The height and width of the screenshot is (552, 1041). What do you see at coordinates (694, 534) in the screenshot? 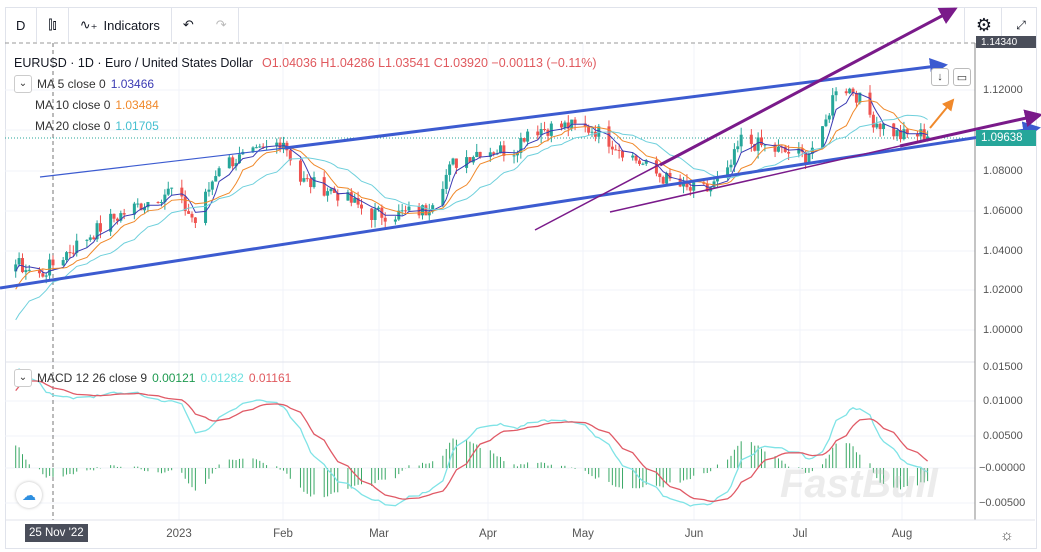
I see `date-tick: Jun` at bounding box center [694, 534].